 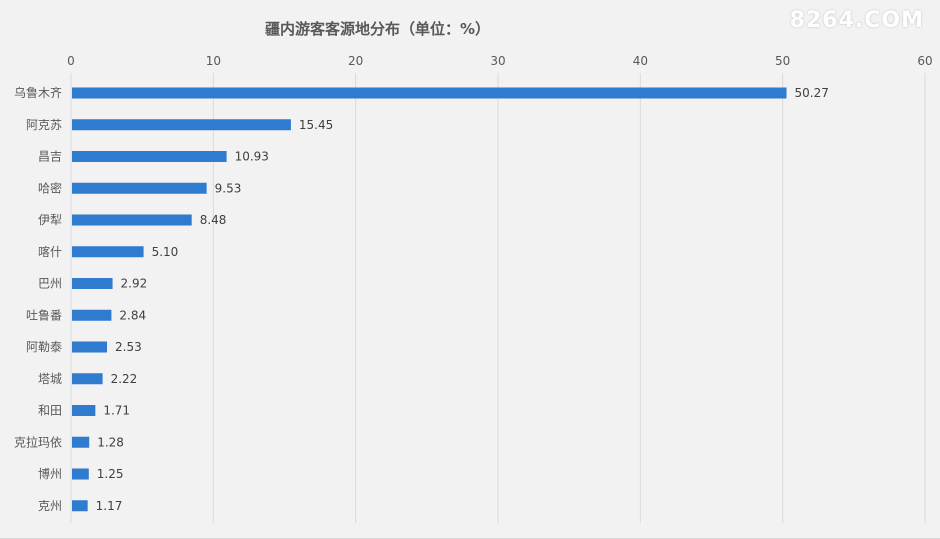 I want to click on data-label: 1.71, so click(x=116, y=411).